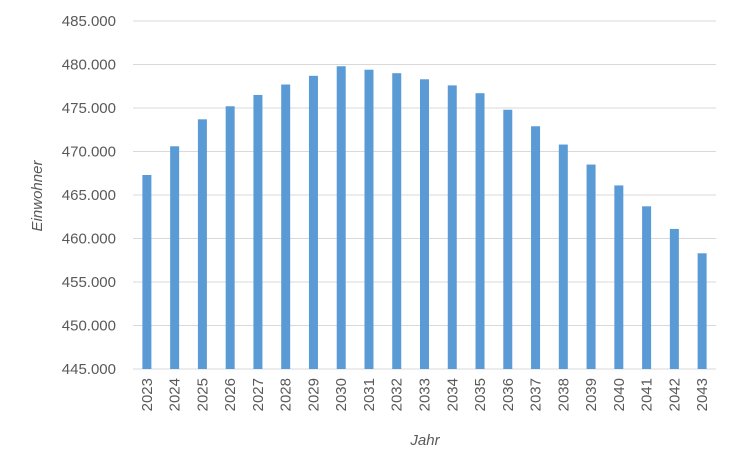 The width and height of the screenshot is (737, 470). Describe the element at coordinates (397, 394) in the screenshot. I see `x-tick-label: 2032` at that location.